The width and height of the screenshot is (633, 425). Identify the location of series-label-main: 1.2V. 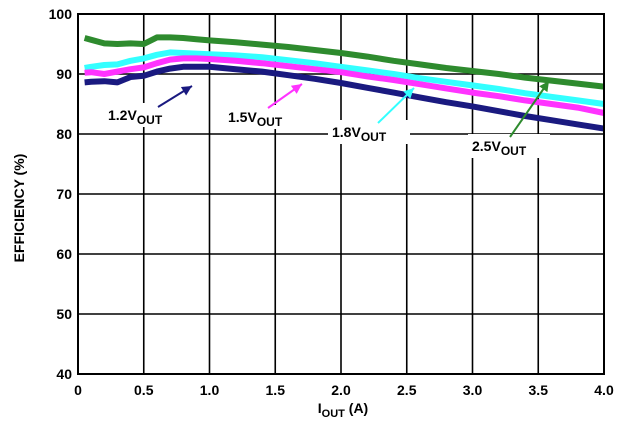
(122, 115).